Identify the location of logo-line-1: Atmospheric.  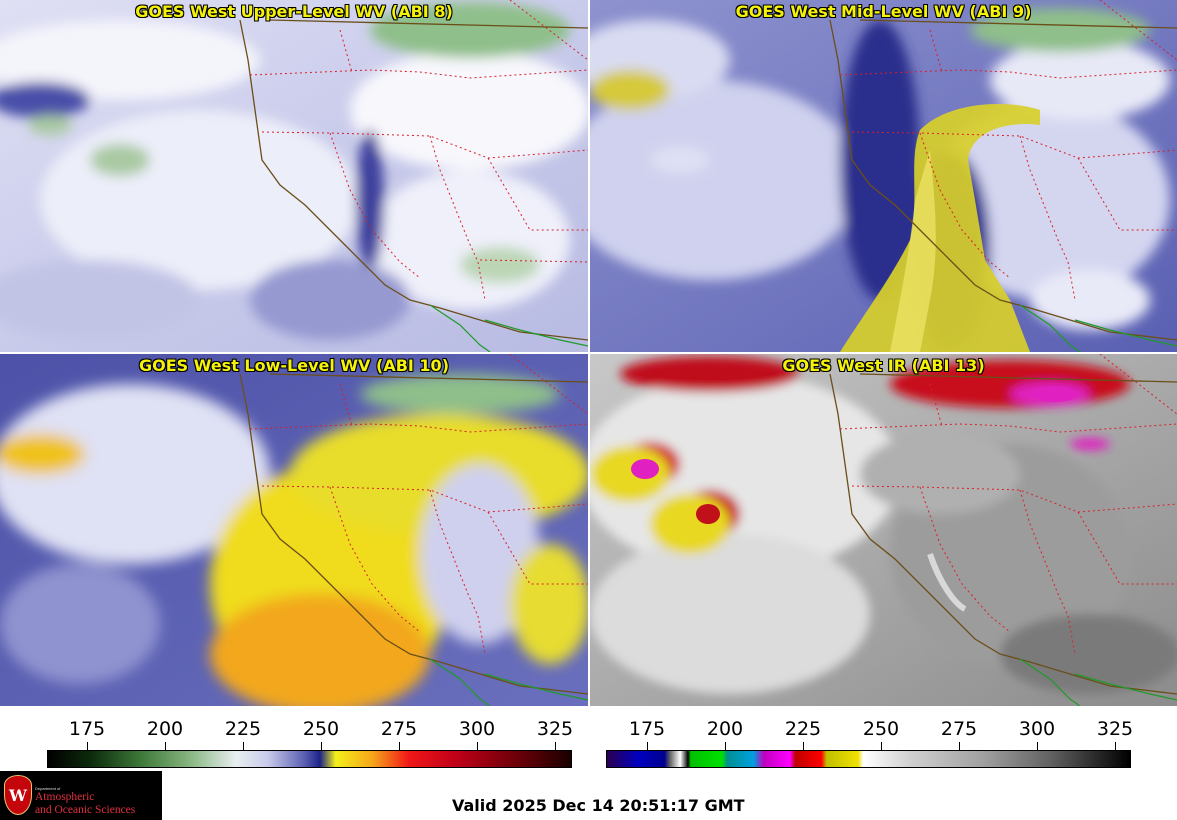
(65, 797).